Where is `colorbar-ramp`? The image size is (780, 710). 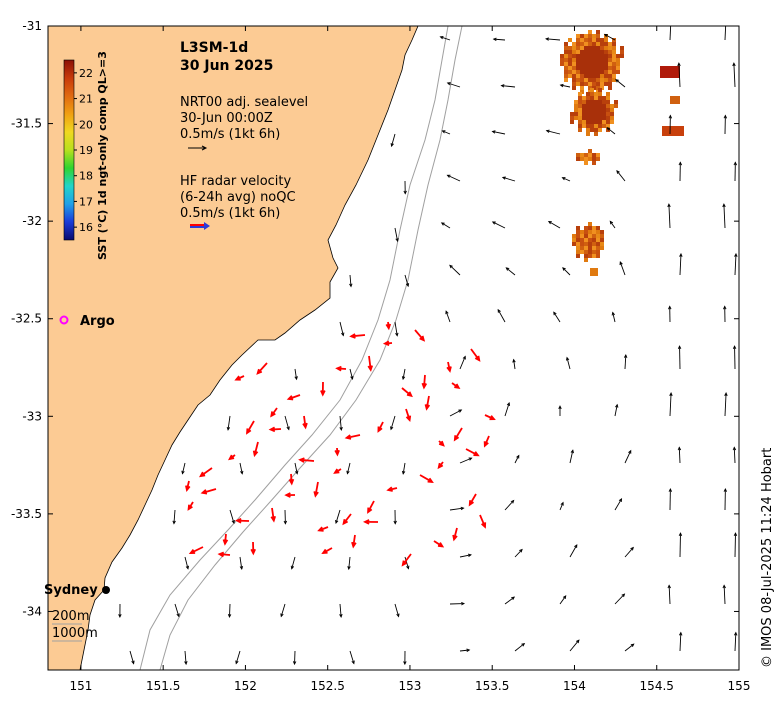 colorbar-ramp is located at coordinates (69, 150).